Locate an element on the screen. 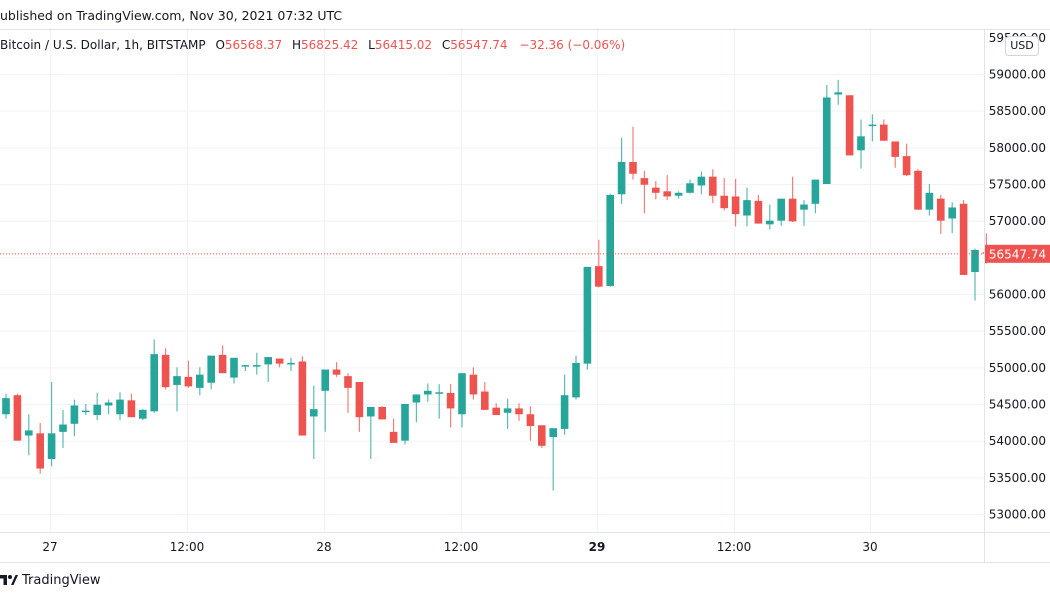 This screenshot has height=600, width=1050. price-tick-label: 56000.00 is located at coordinates (1017, 295).